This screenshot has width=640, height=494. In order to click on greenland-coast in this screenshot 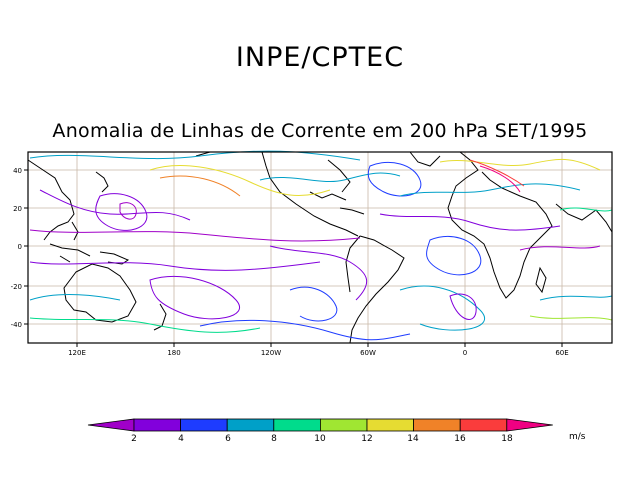, I will do `click(425, 159)`.